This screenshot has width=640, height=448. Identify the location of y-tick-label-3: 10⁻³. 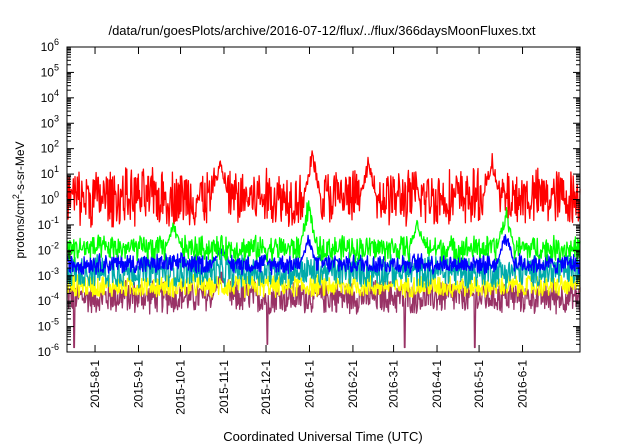
(48, 274).